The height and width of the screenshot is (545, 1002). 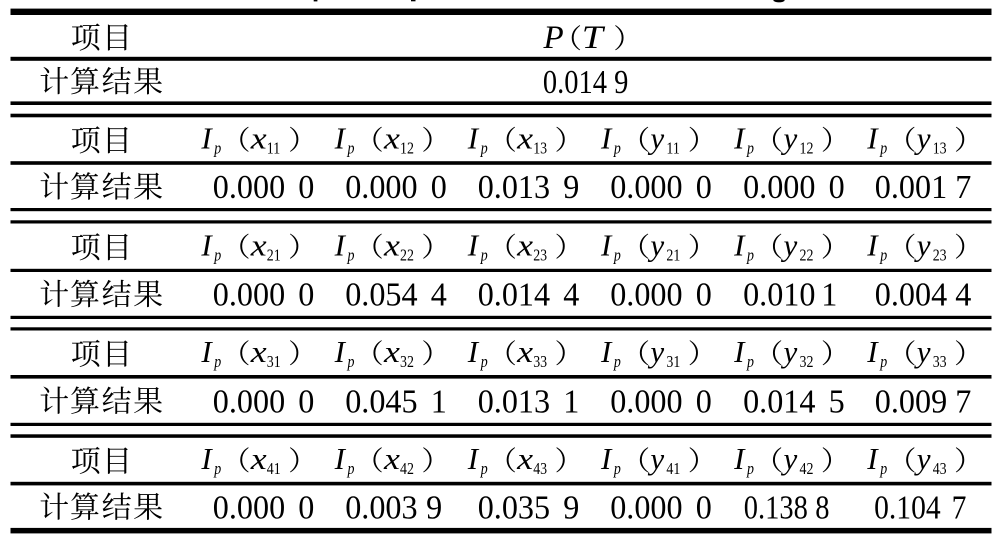 What do you see at coordinates (594, 38) in the screenshot?
I see `svg-text: T` at bounding box center [594, 38].